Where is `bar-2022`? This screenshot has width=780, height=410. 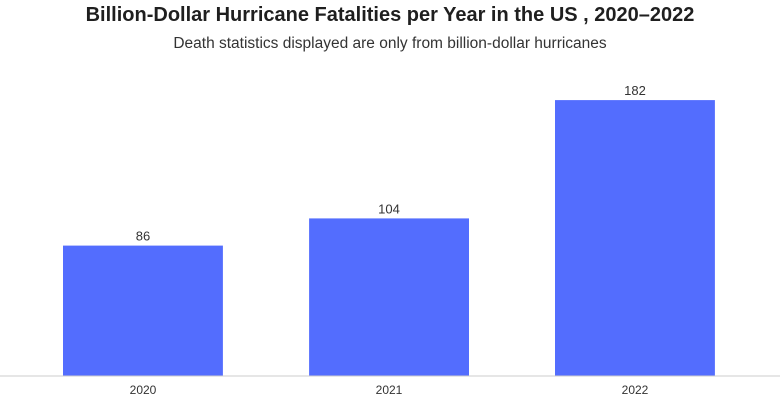
bar-2022 is located at coordinates (635, 238).